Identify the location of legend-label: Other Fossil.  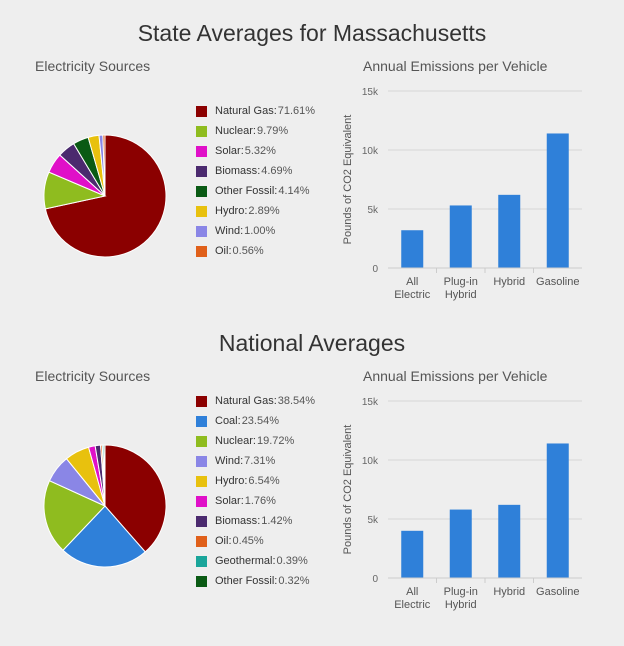
(245, 191).